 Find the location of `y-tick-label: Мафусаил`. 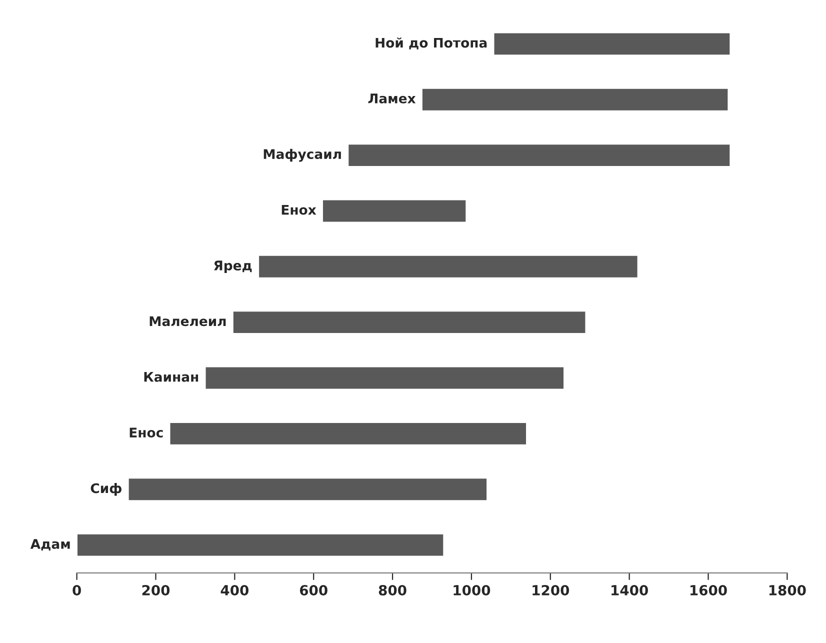

y-tick-label: Мафусаил is located at coordinates (302, 155).